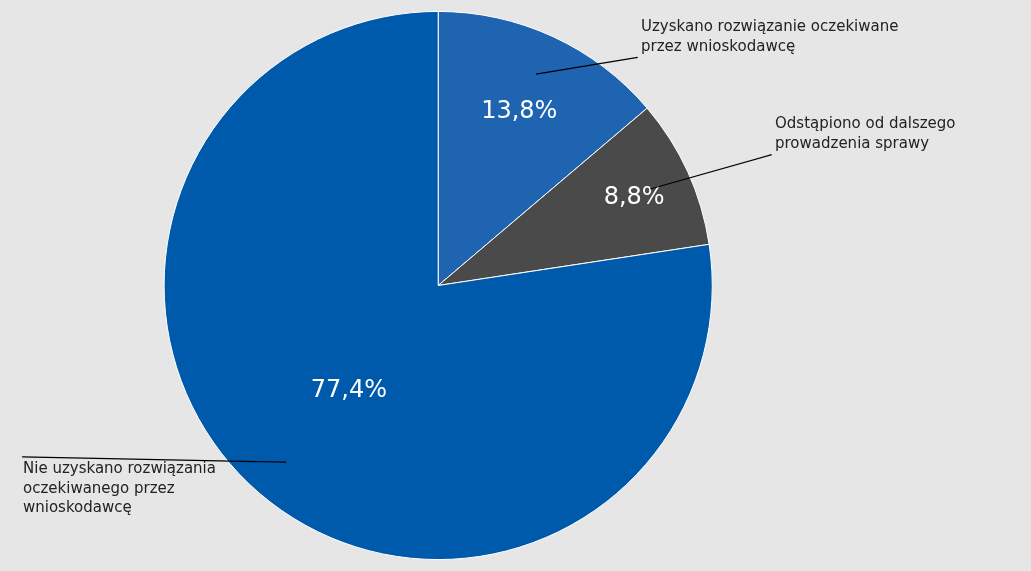  Describe the element at coordinates (770, 36) in the screenshot. I see `slice-label: Uzyskano rozwiązanie oczekiwane przez wnioskodawcę` at that location.